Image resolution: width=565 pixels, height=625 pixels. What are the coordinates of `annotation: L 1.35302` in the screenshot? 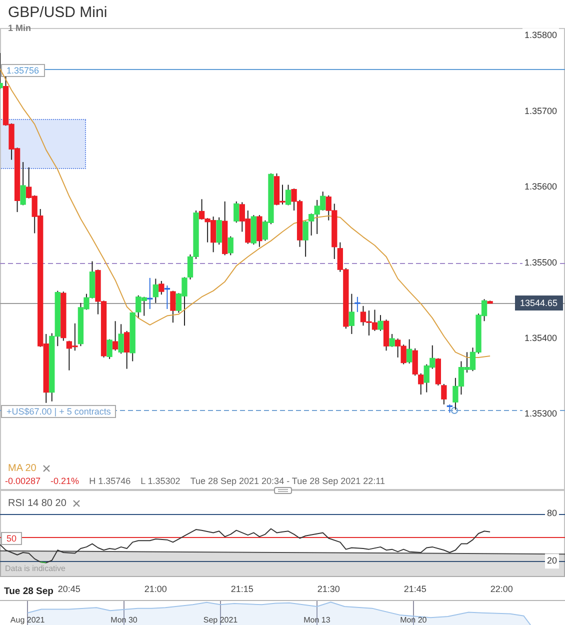 It's located at (160, 481).